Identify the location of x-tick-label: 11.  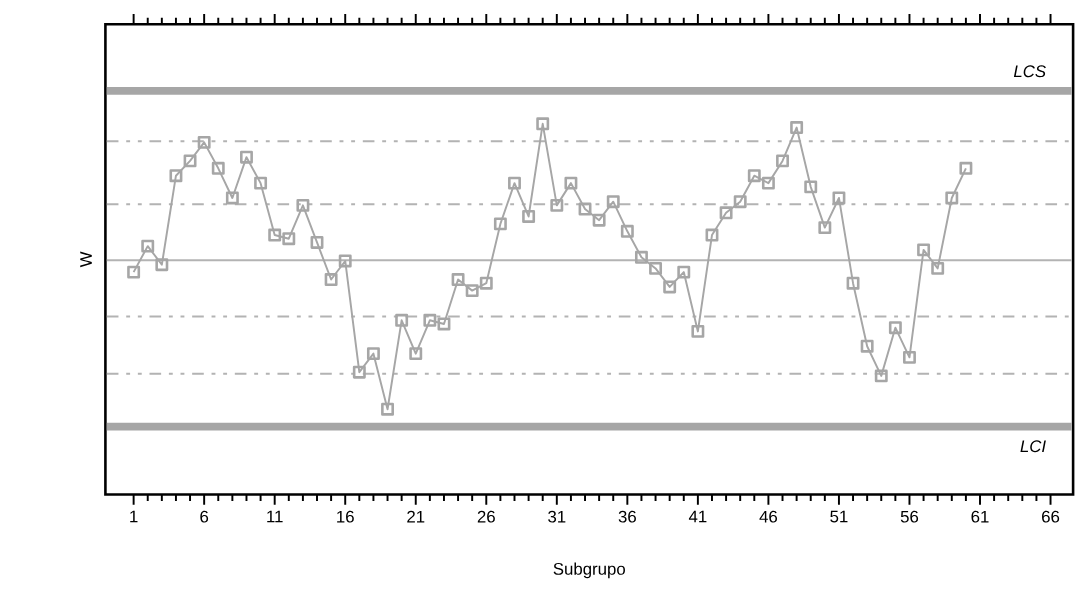
(275, 516).